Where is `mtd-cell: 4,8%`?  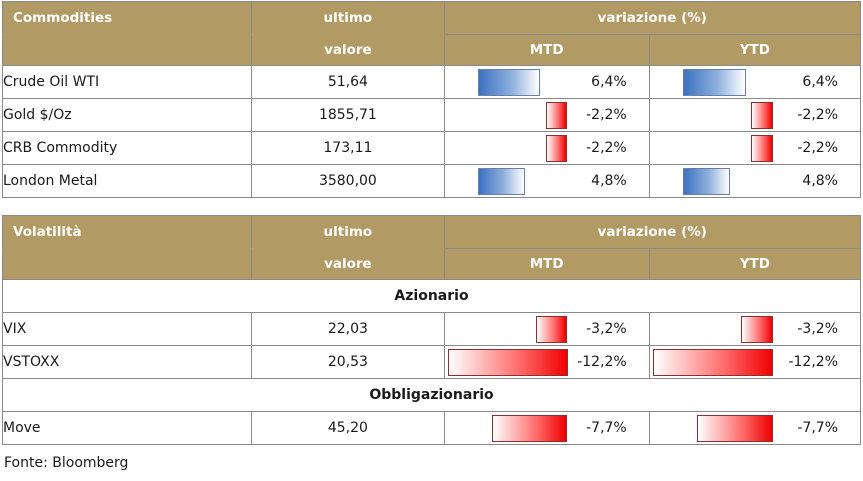 mtd-cell: 4,8% is located at coordinates (546, 181).